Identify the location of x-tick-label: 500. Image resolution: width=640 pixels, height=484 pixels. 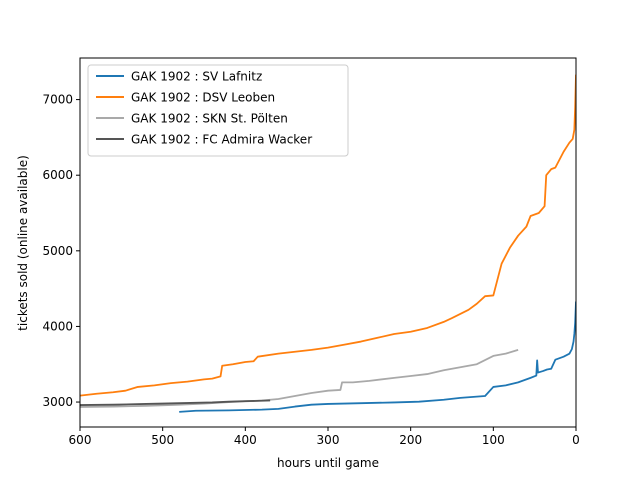
(162, 440).